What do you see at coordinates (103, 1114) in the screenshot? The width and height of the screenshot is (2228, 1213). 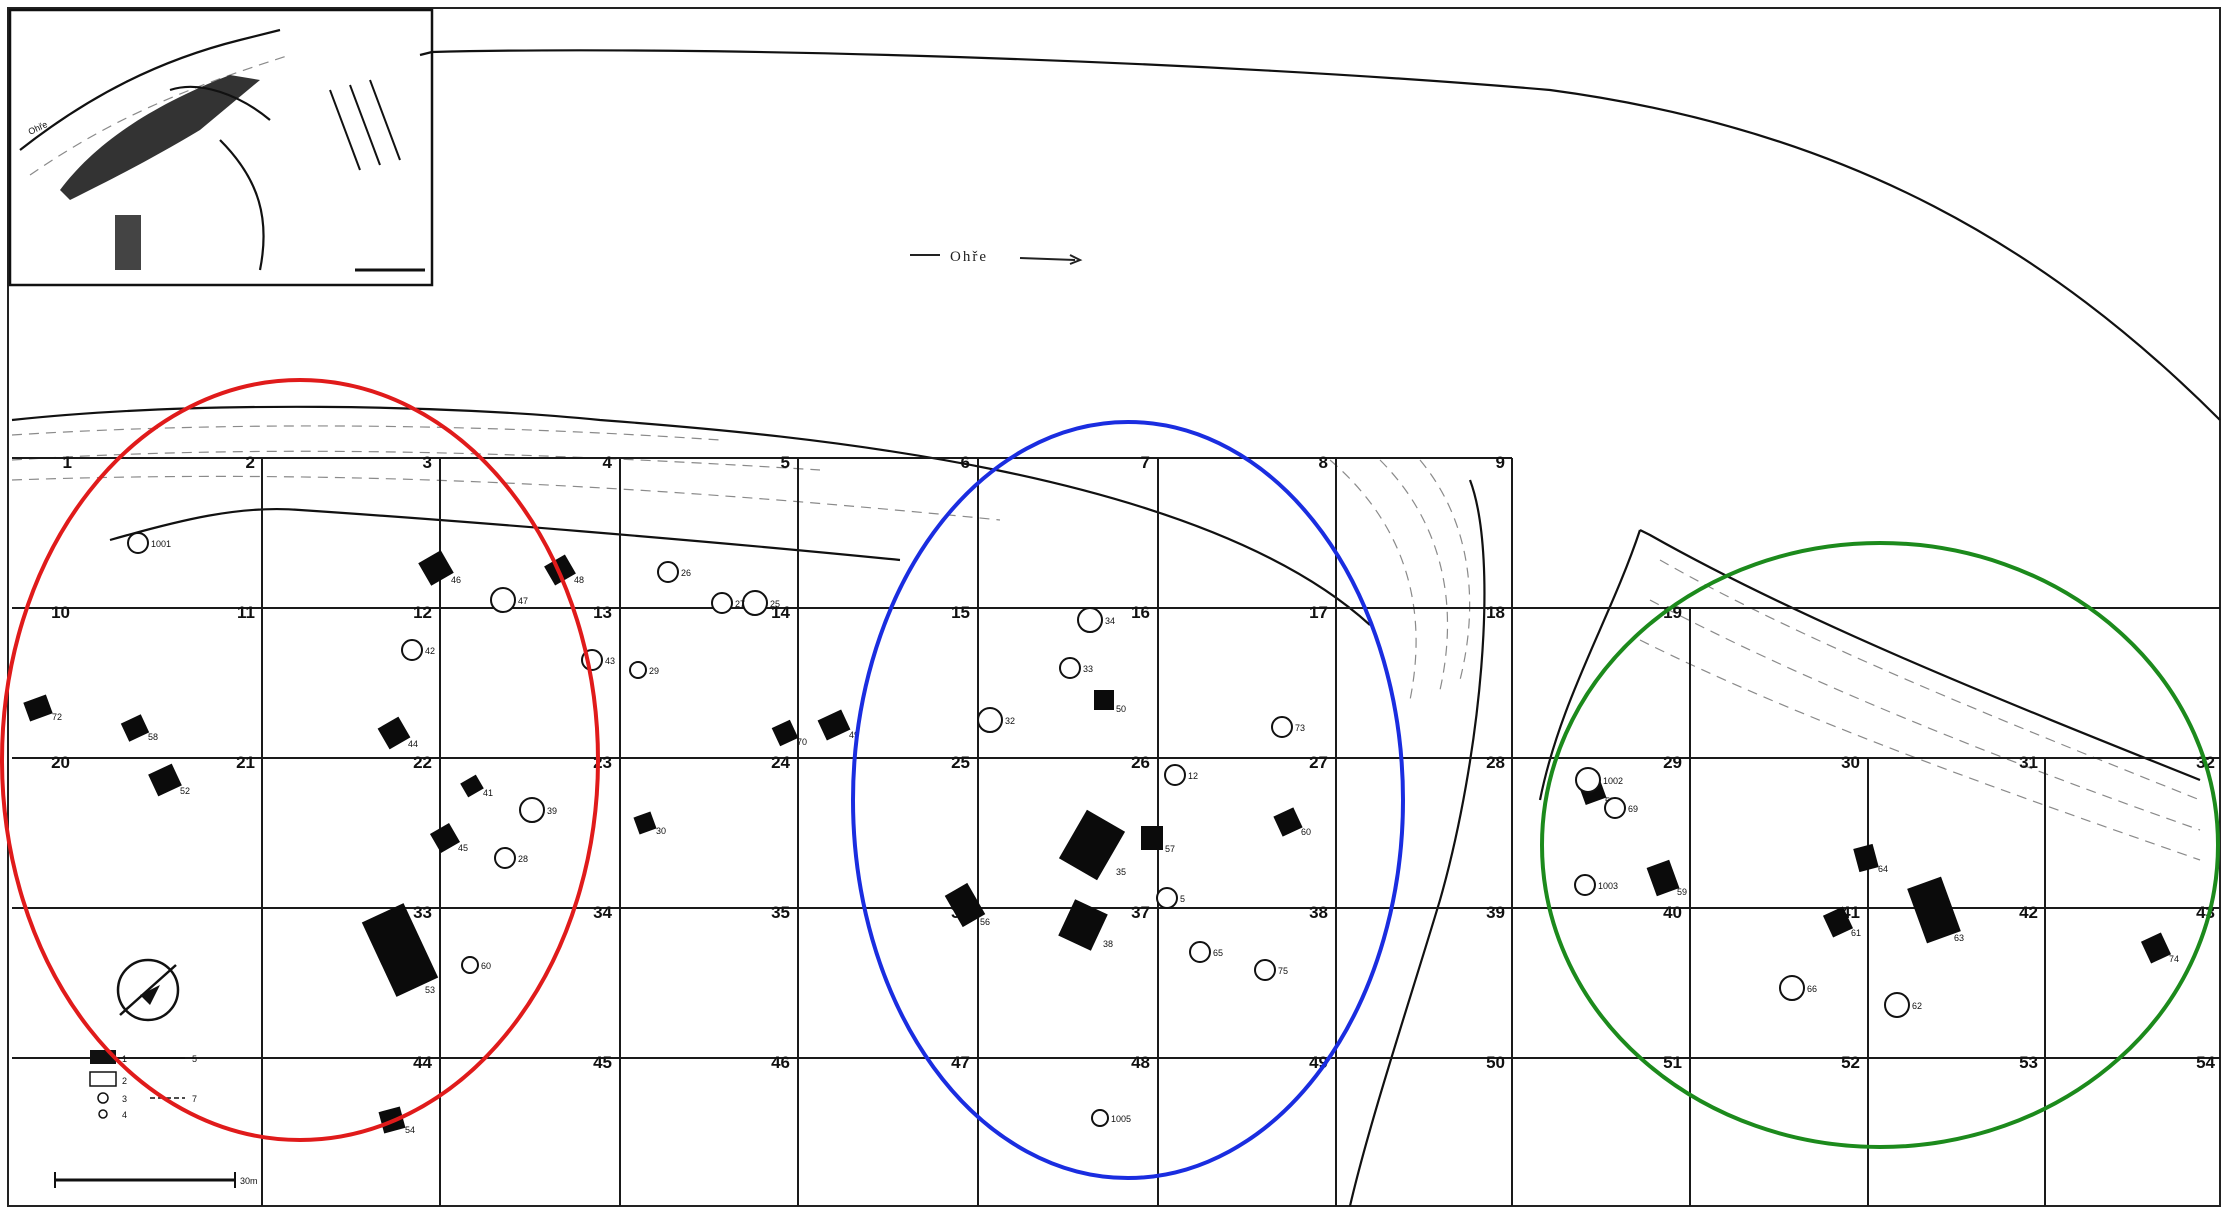 I see `legend-small-pit-symbol` at bounding box center [103, 1114].